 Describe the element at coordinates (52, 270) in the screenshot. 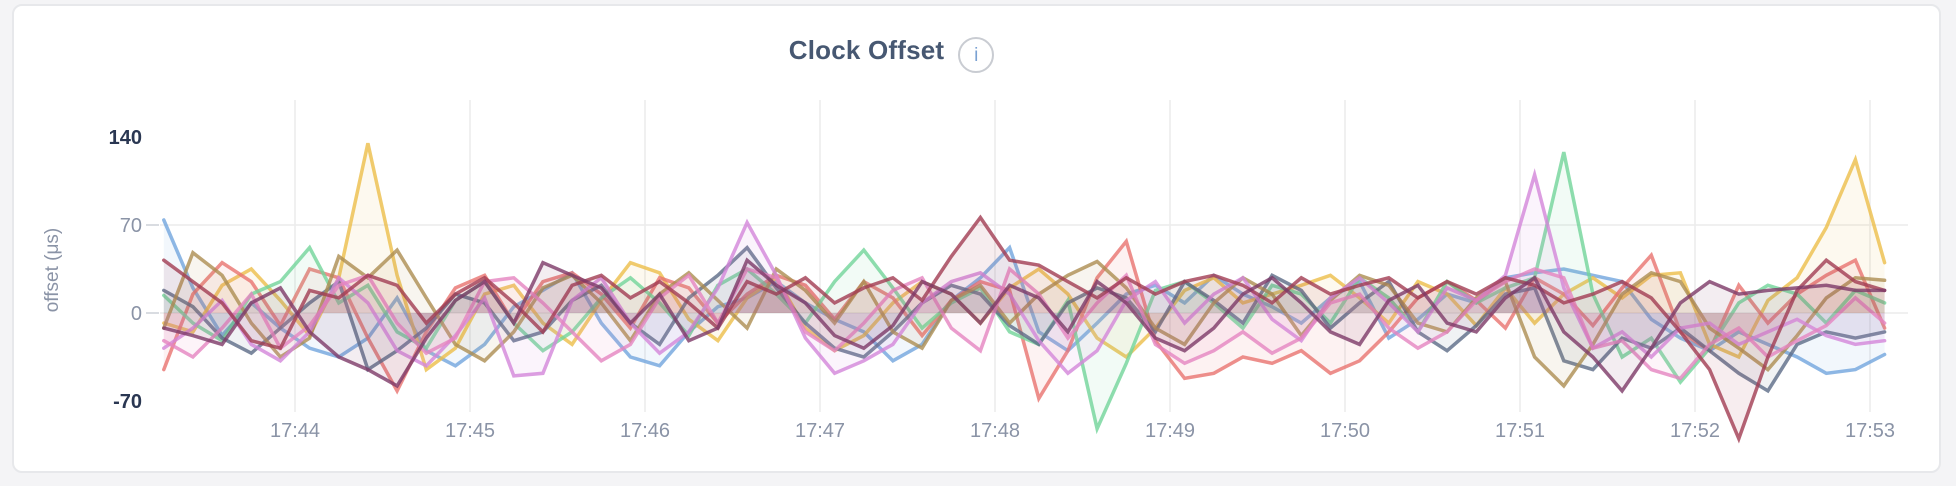

I see `y-axis-title: offset (μs)` at that location.